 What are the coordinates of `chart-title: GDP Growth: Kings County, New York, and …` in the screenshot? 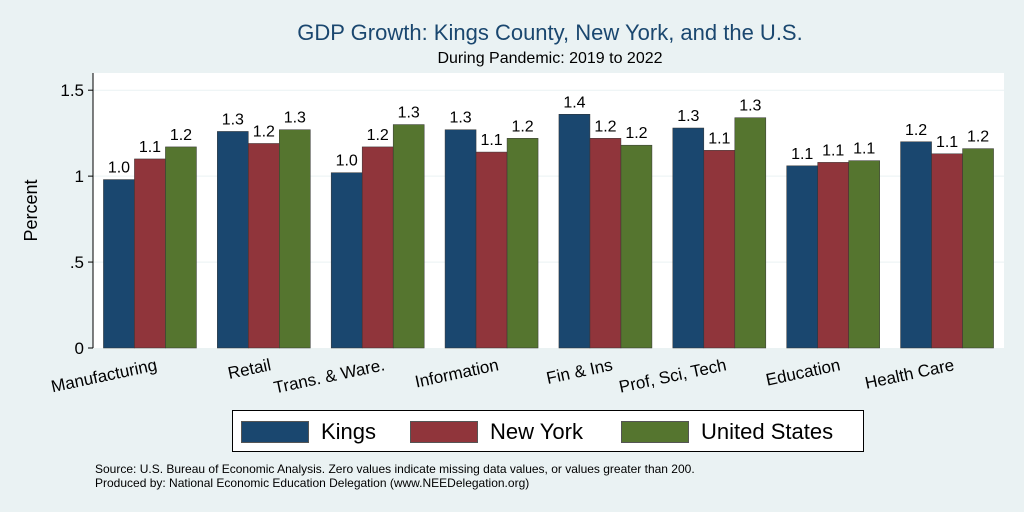 It's located at (550, 32).